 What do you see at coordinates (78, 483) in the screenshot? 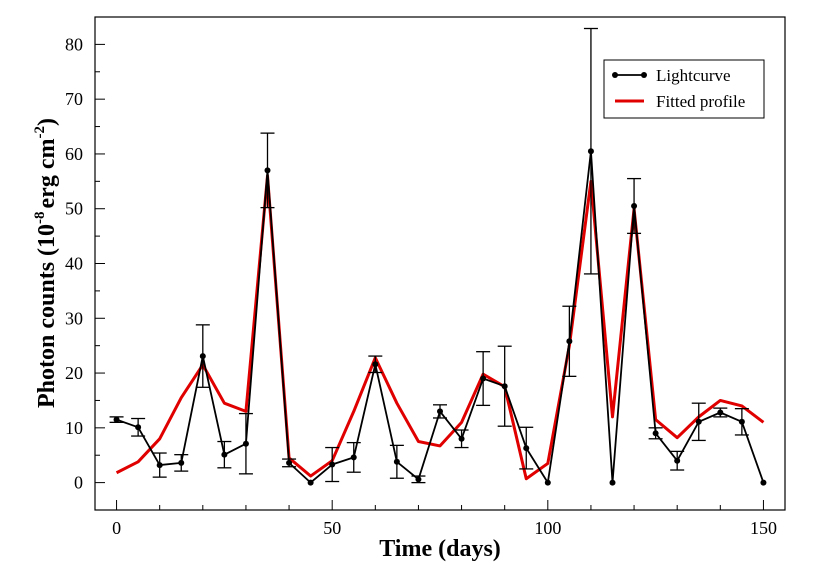
I see `y-tick-label: 0` at bounding box center [78, 483].